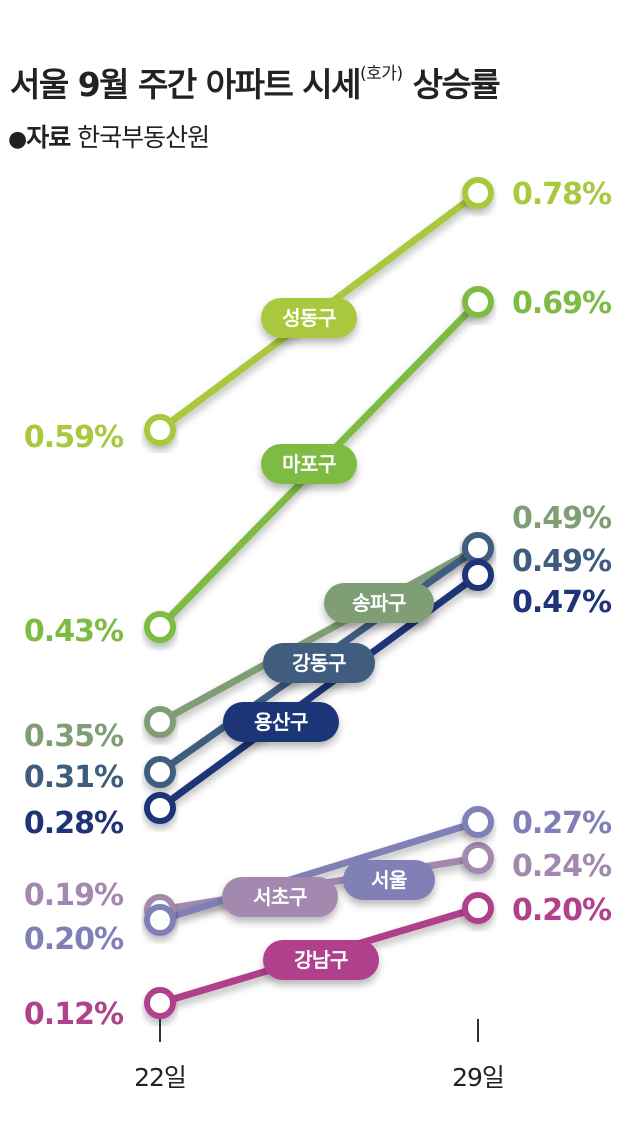 This screenshot has height=1140, width=640. I want to click on data-label: 0.69%, so click(562, 303).